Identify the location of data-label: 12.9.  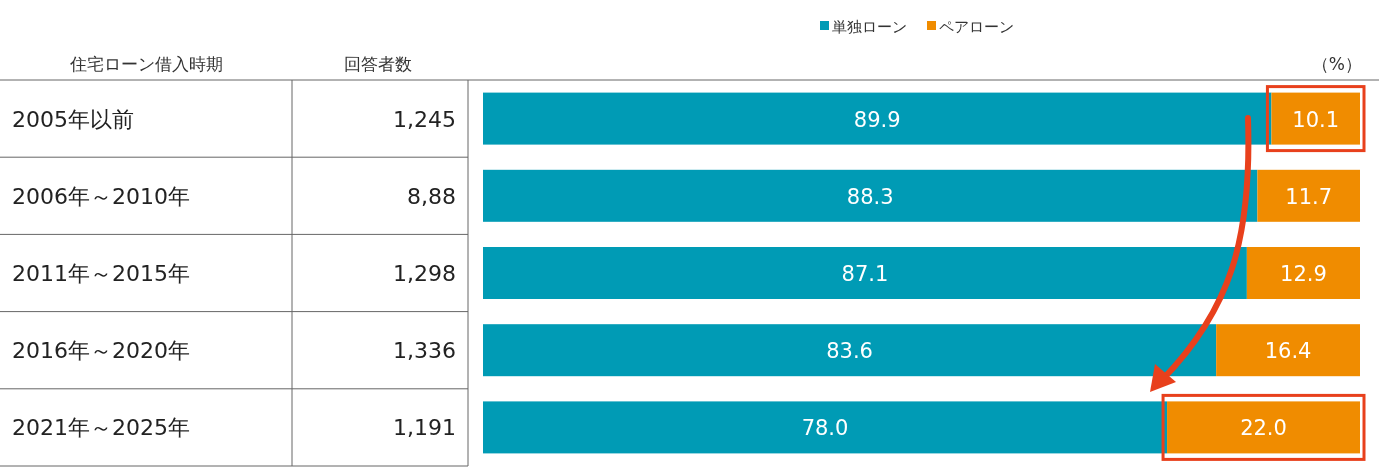
(1303, 274).